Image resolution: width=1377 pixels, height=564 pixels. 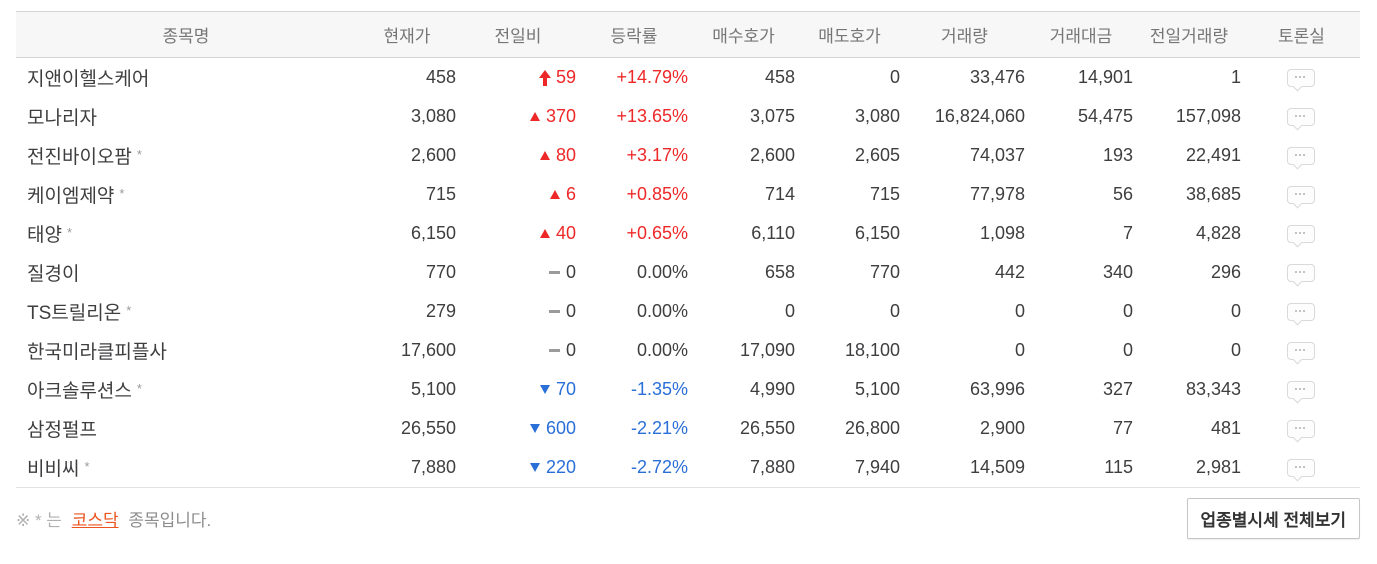 What do you see at coordinates (560, 428) in the screenshot?
I see `change-value: 600` at bounding box center [560, 428].